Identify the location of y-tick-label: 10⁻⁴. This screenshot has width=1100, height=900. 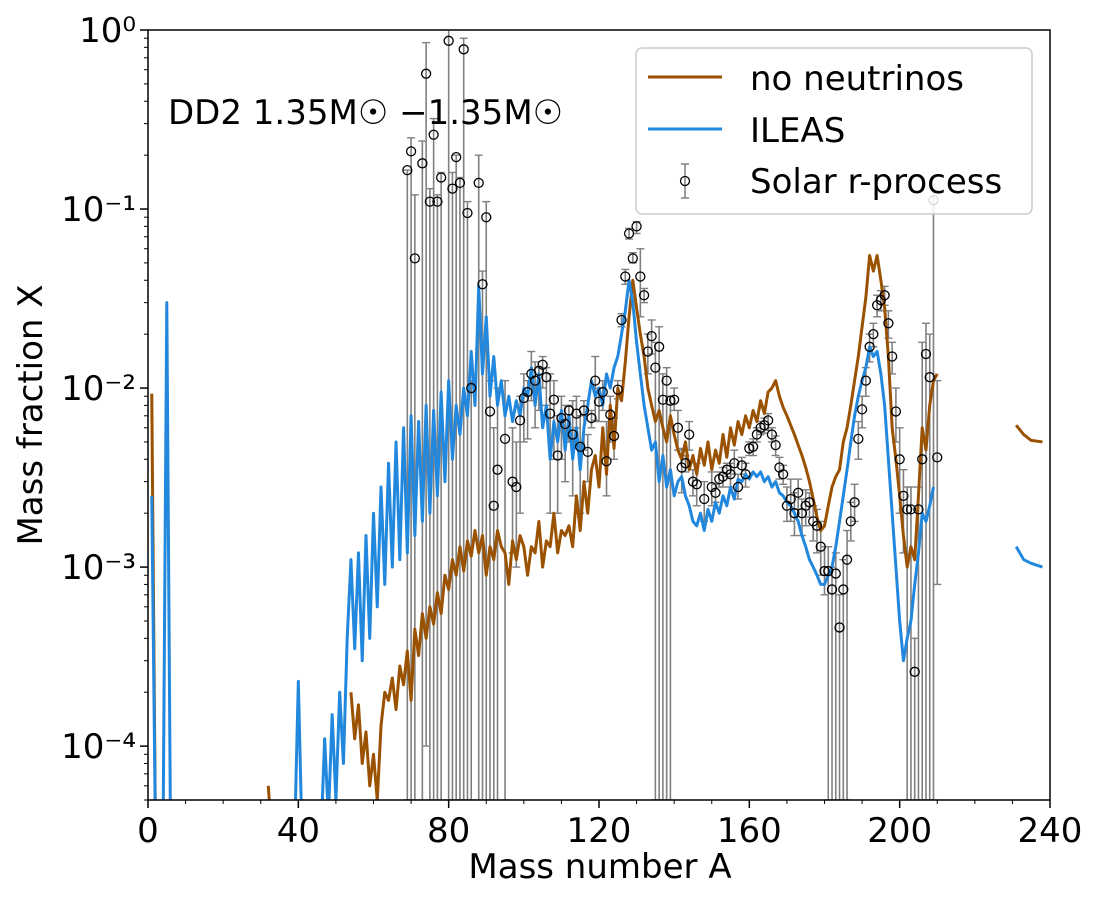
(98, 747).